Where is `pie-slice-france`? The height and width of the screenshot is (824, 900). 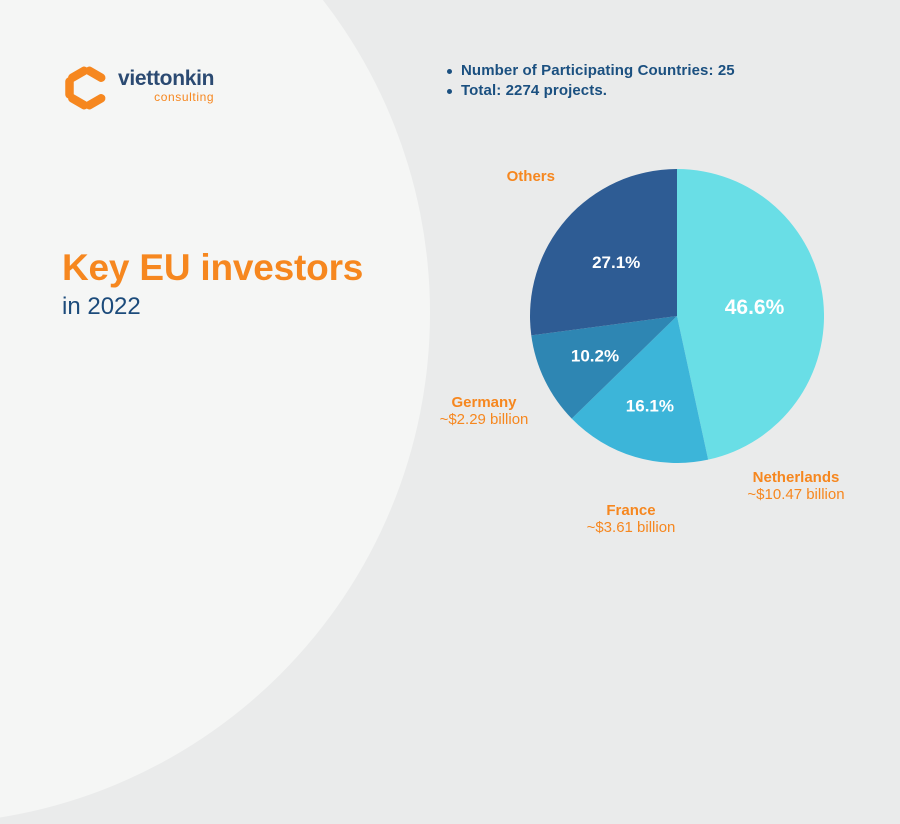
pie-slice-france is located at coordinates (640, 389).